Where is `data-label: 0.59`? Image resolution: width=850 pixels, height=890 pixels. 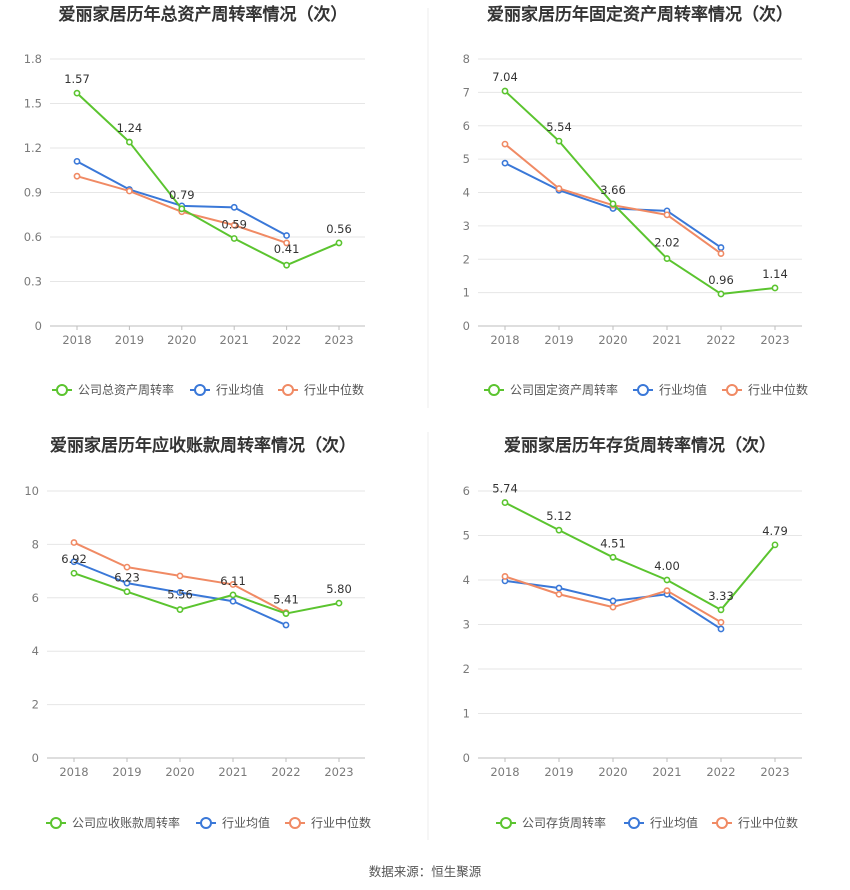
data-label: 0.59 is located at coordinates (234, 224).